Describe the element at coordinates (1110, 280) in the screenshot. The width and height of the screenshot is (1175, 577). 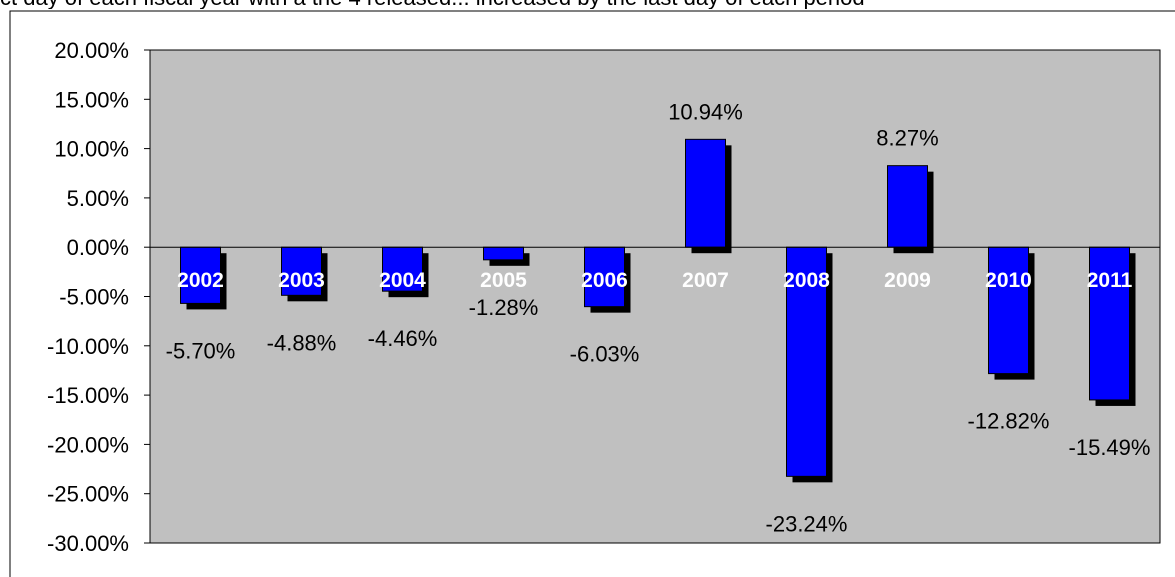
I see `category-label: 2011` at that location.